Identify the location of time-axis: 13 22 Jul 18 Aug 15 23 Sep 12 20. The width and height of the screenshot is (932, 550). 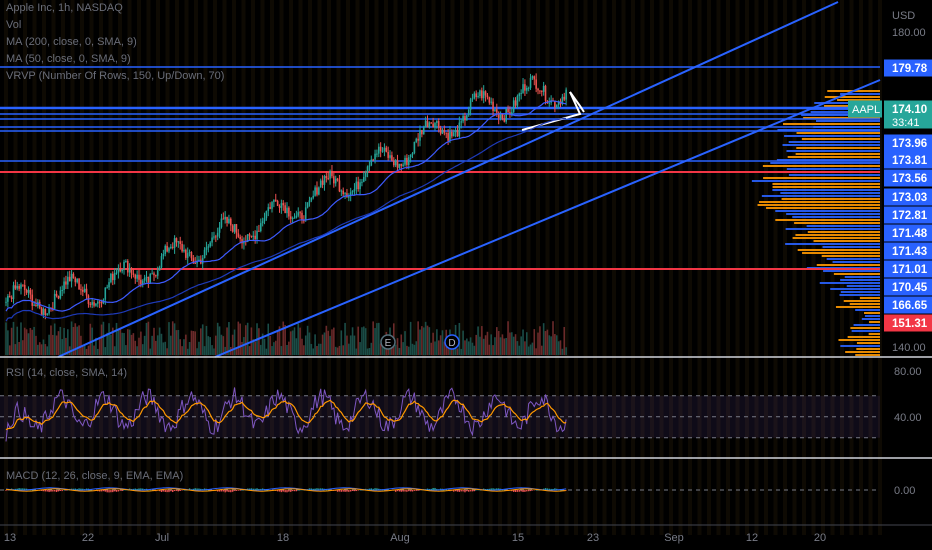
(415, 538).